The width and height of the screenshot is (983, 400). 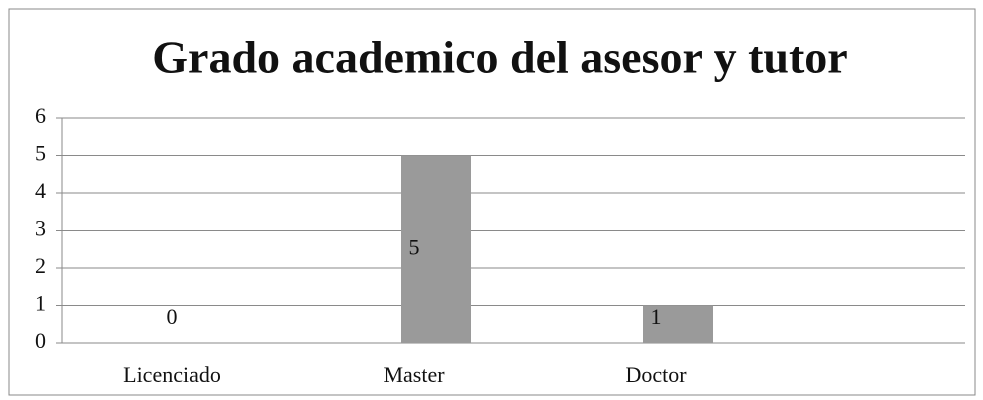 What do you see at coordinates (40, 340) in the screenshot?
I see `y-tick-label: 0` at bounding box center [40, 340].